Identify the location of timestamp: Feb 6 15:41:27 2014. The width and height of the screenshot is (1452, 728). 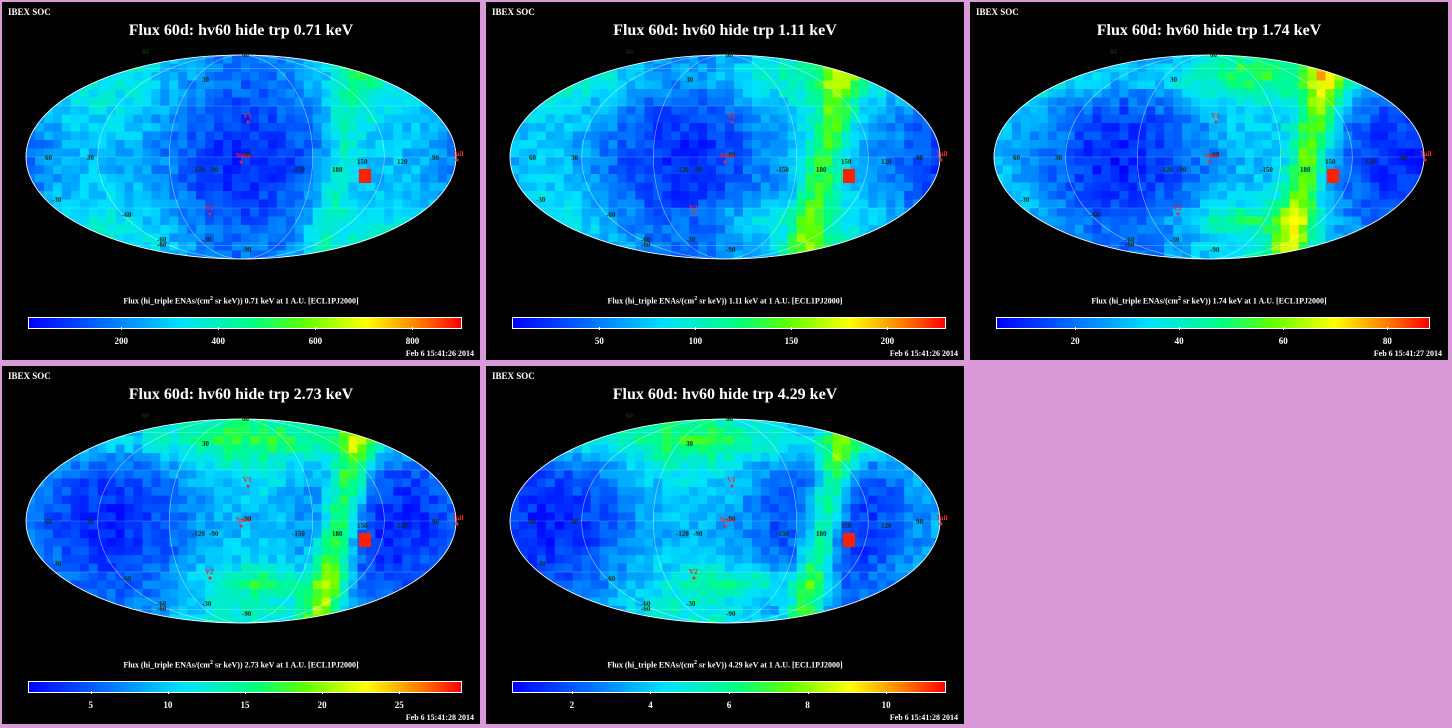
(1407, 353).